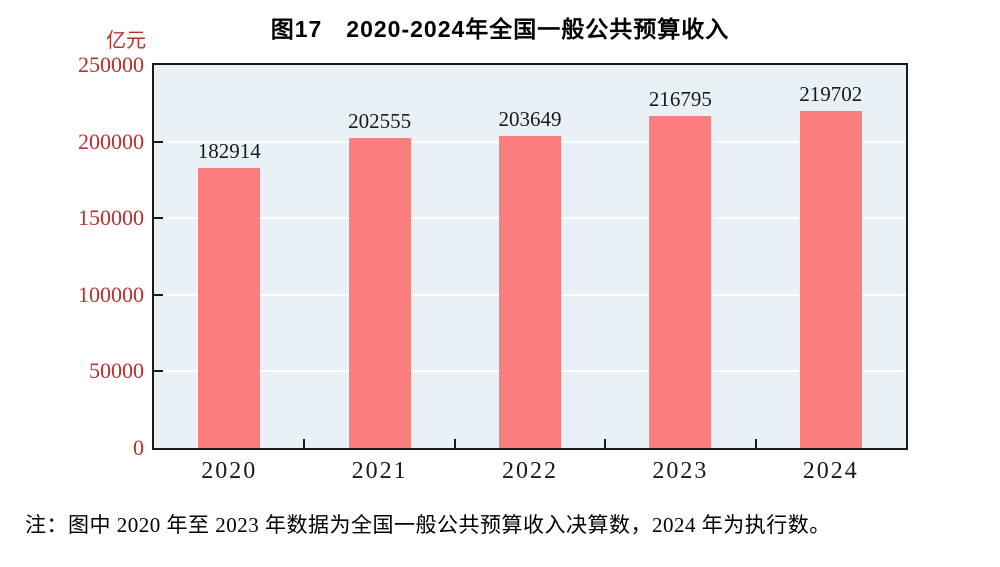 The width and height of the screenshot is (1000, 567). I want to click on bar-2023, so click(680, 281).